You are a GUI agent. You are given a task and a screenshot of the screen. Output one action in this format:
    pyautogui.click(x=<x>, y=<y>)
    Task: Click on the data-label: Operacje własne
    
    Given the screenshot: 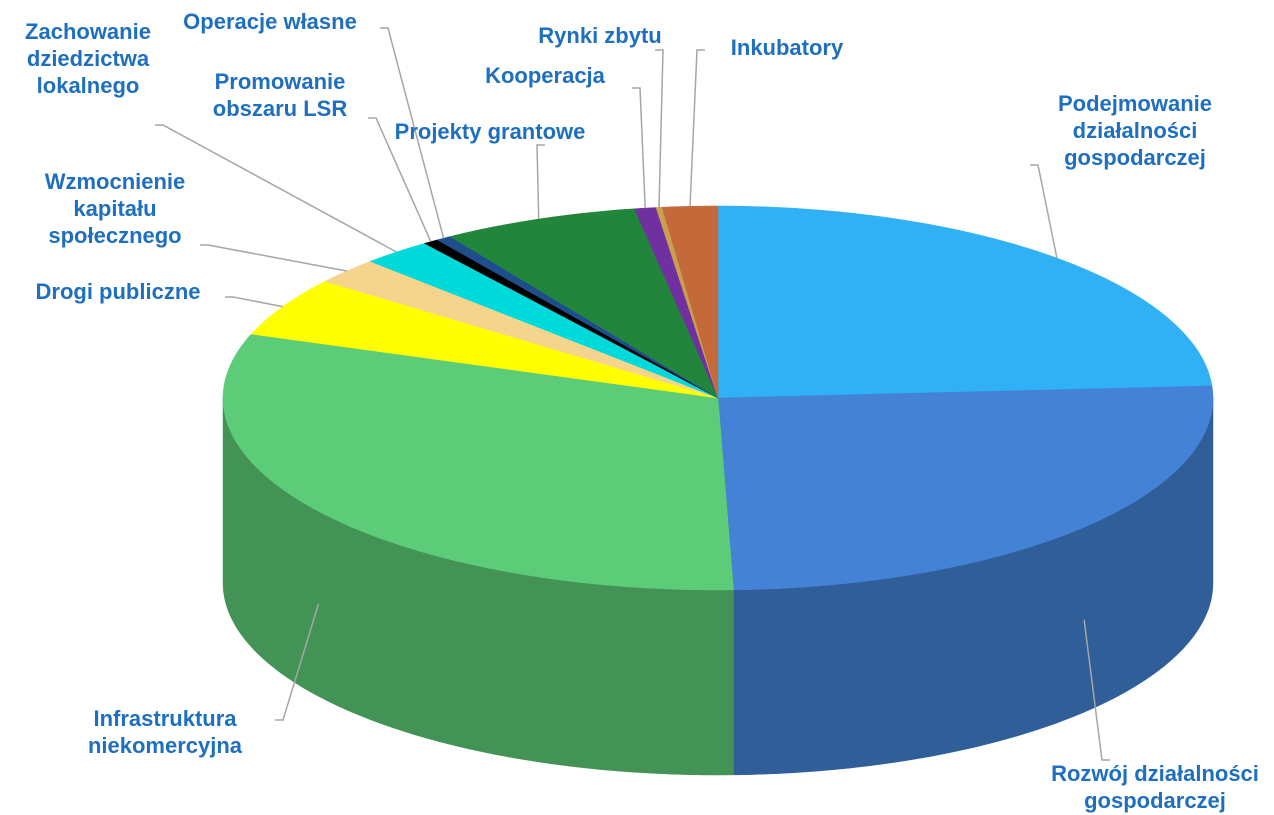 What is the action you would take?
    pyautogui.click(x=270, y=21)
    